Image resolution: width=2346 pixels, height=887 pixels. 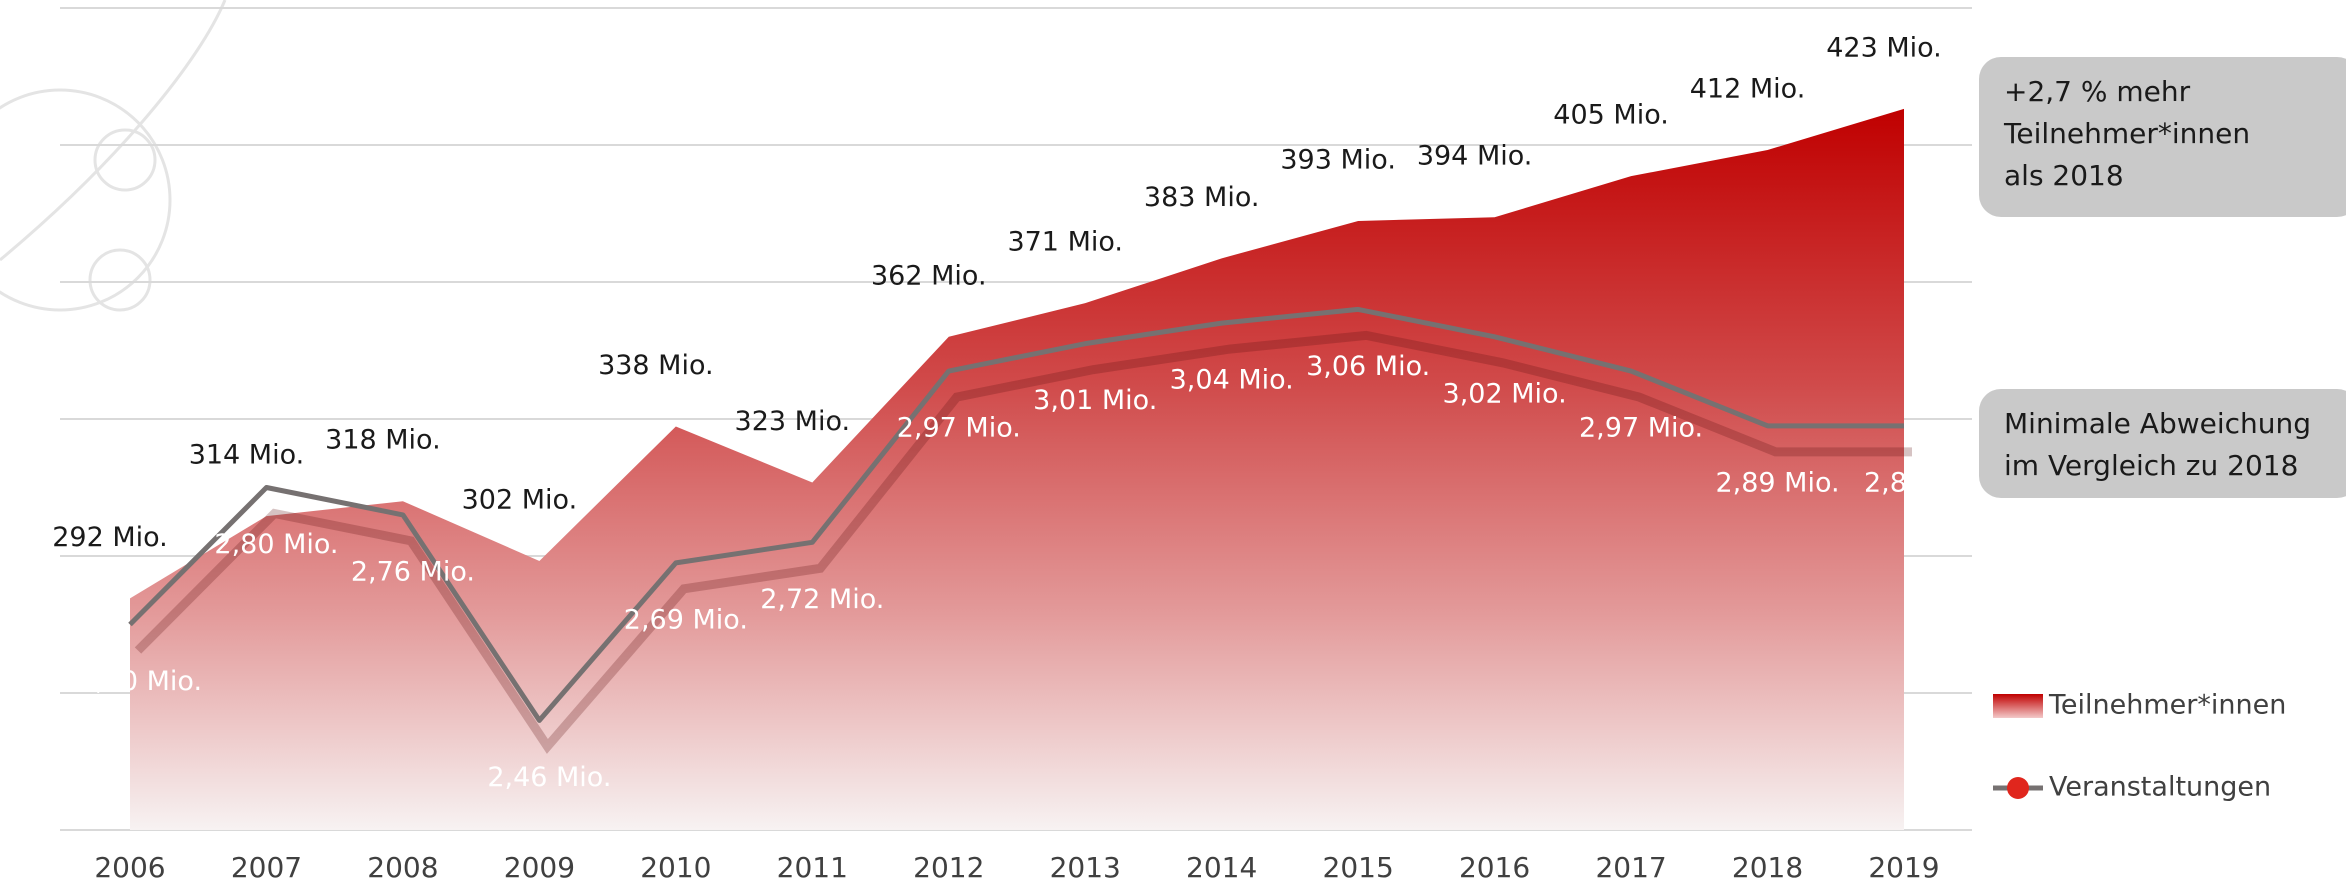 I want to click on legend: Teilnehmer*innen Veranstaltungen, so click(x=2139, y=746).